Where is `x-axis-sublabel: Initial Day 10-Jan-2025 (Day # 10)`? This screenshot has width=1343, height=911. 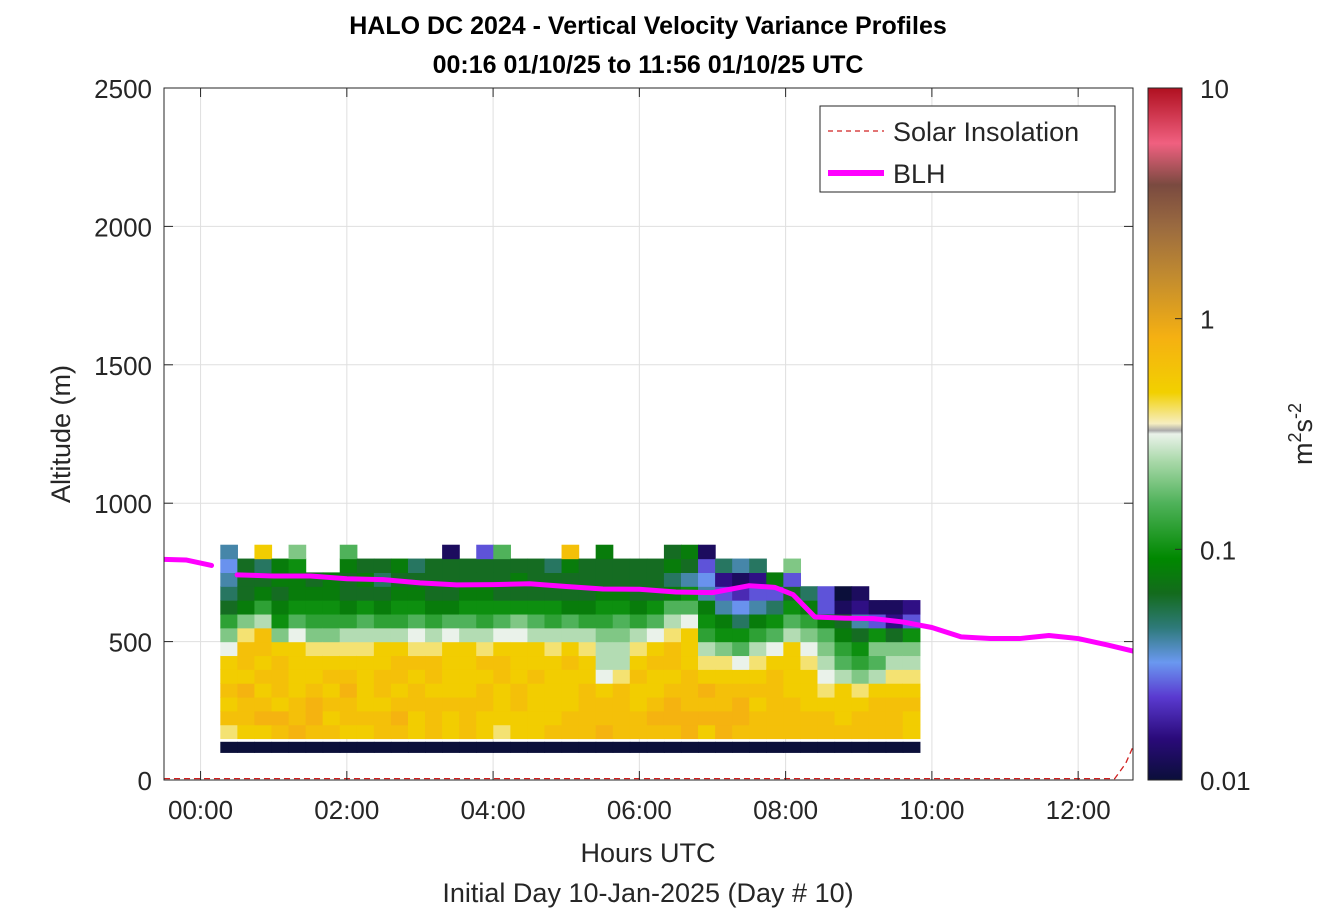 x-axis-sublabel: Initial Day 10-Jan-2025 (Day # 10) is located at coordinates (647, 893).